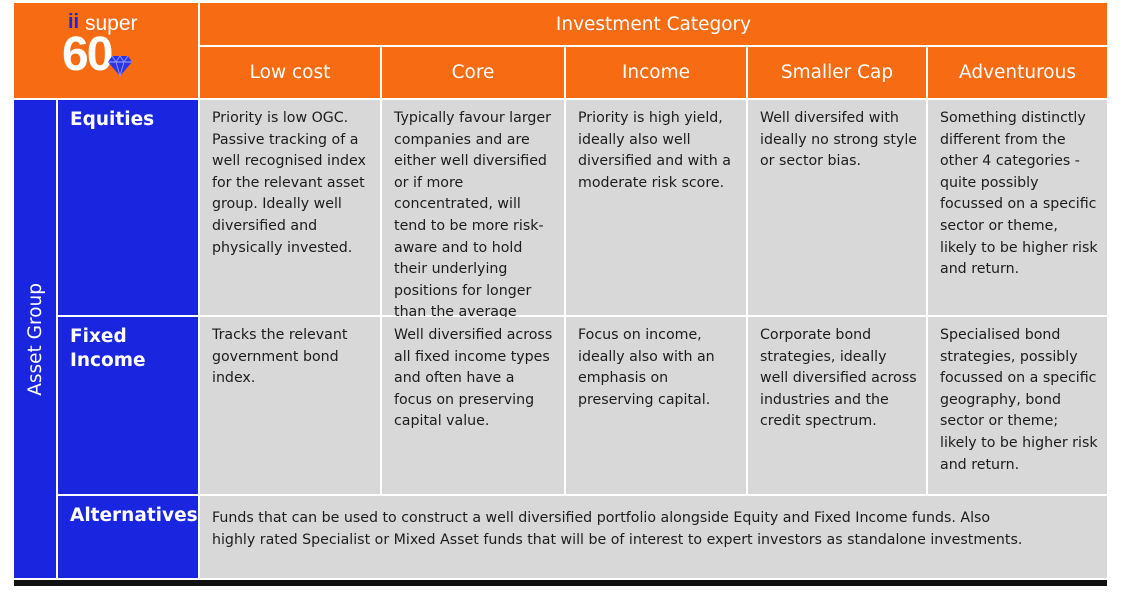 This screenshot has width=1122, height=593. I want to click on investment-category-title: Investment Category, so click(653, 24).